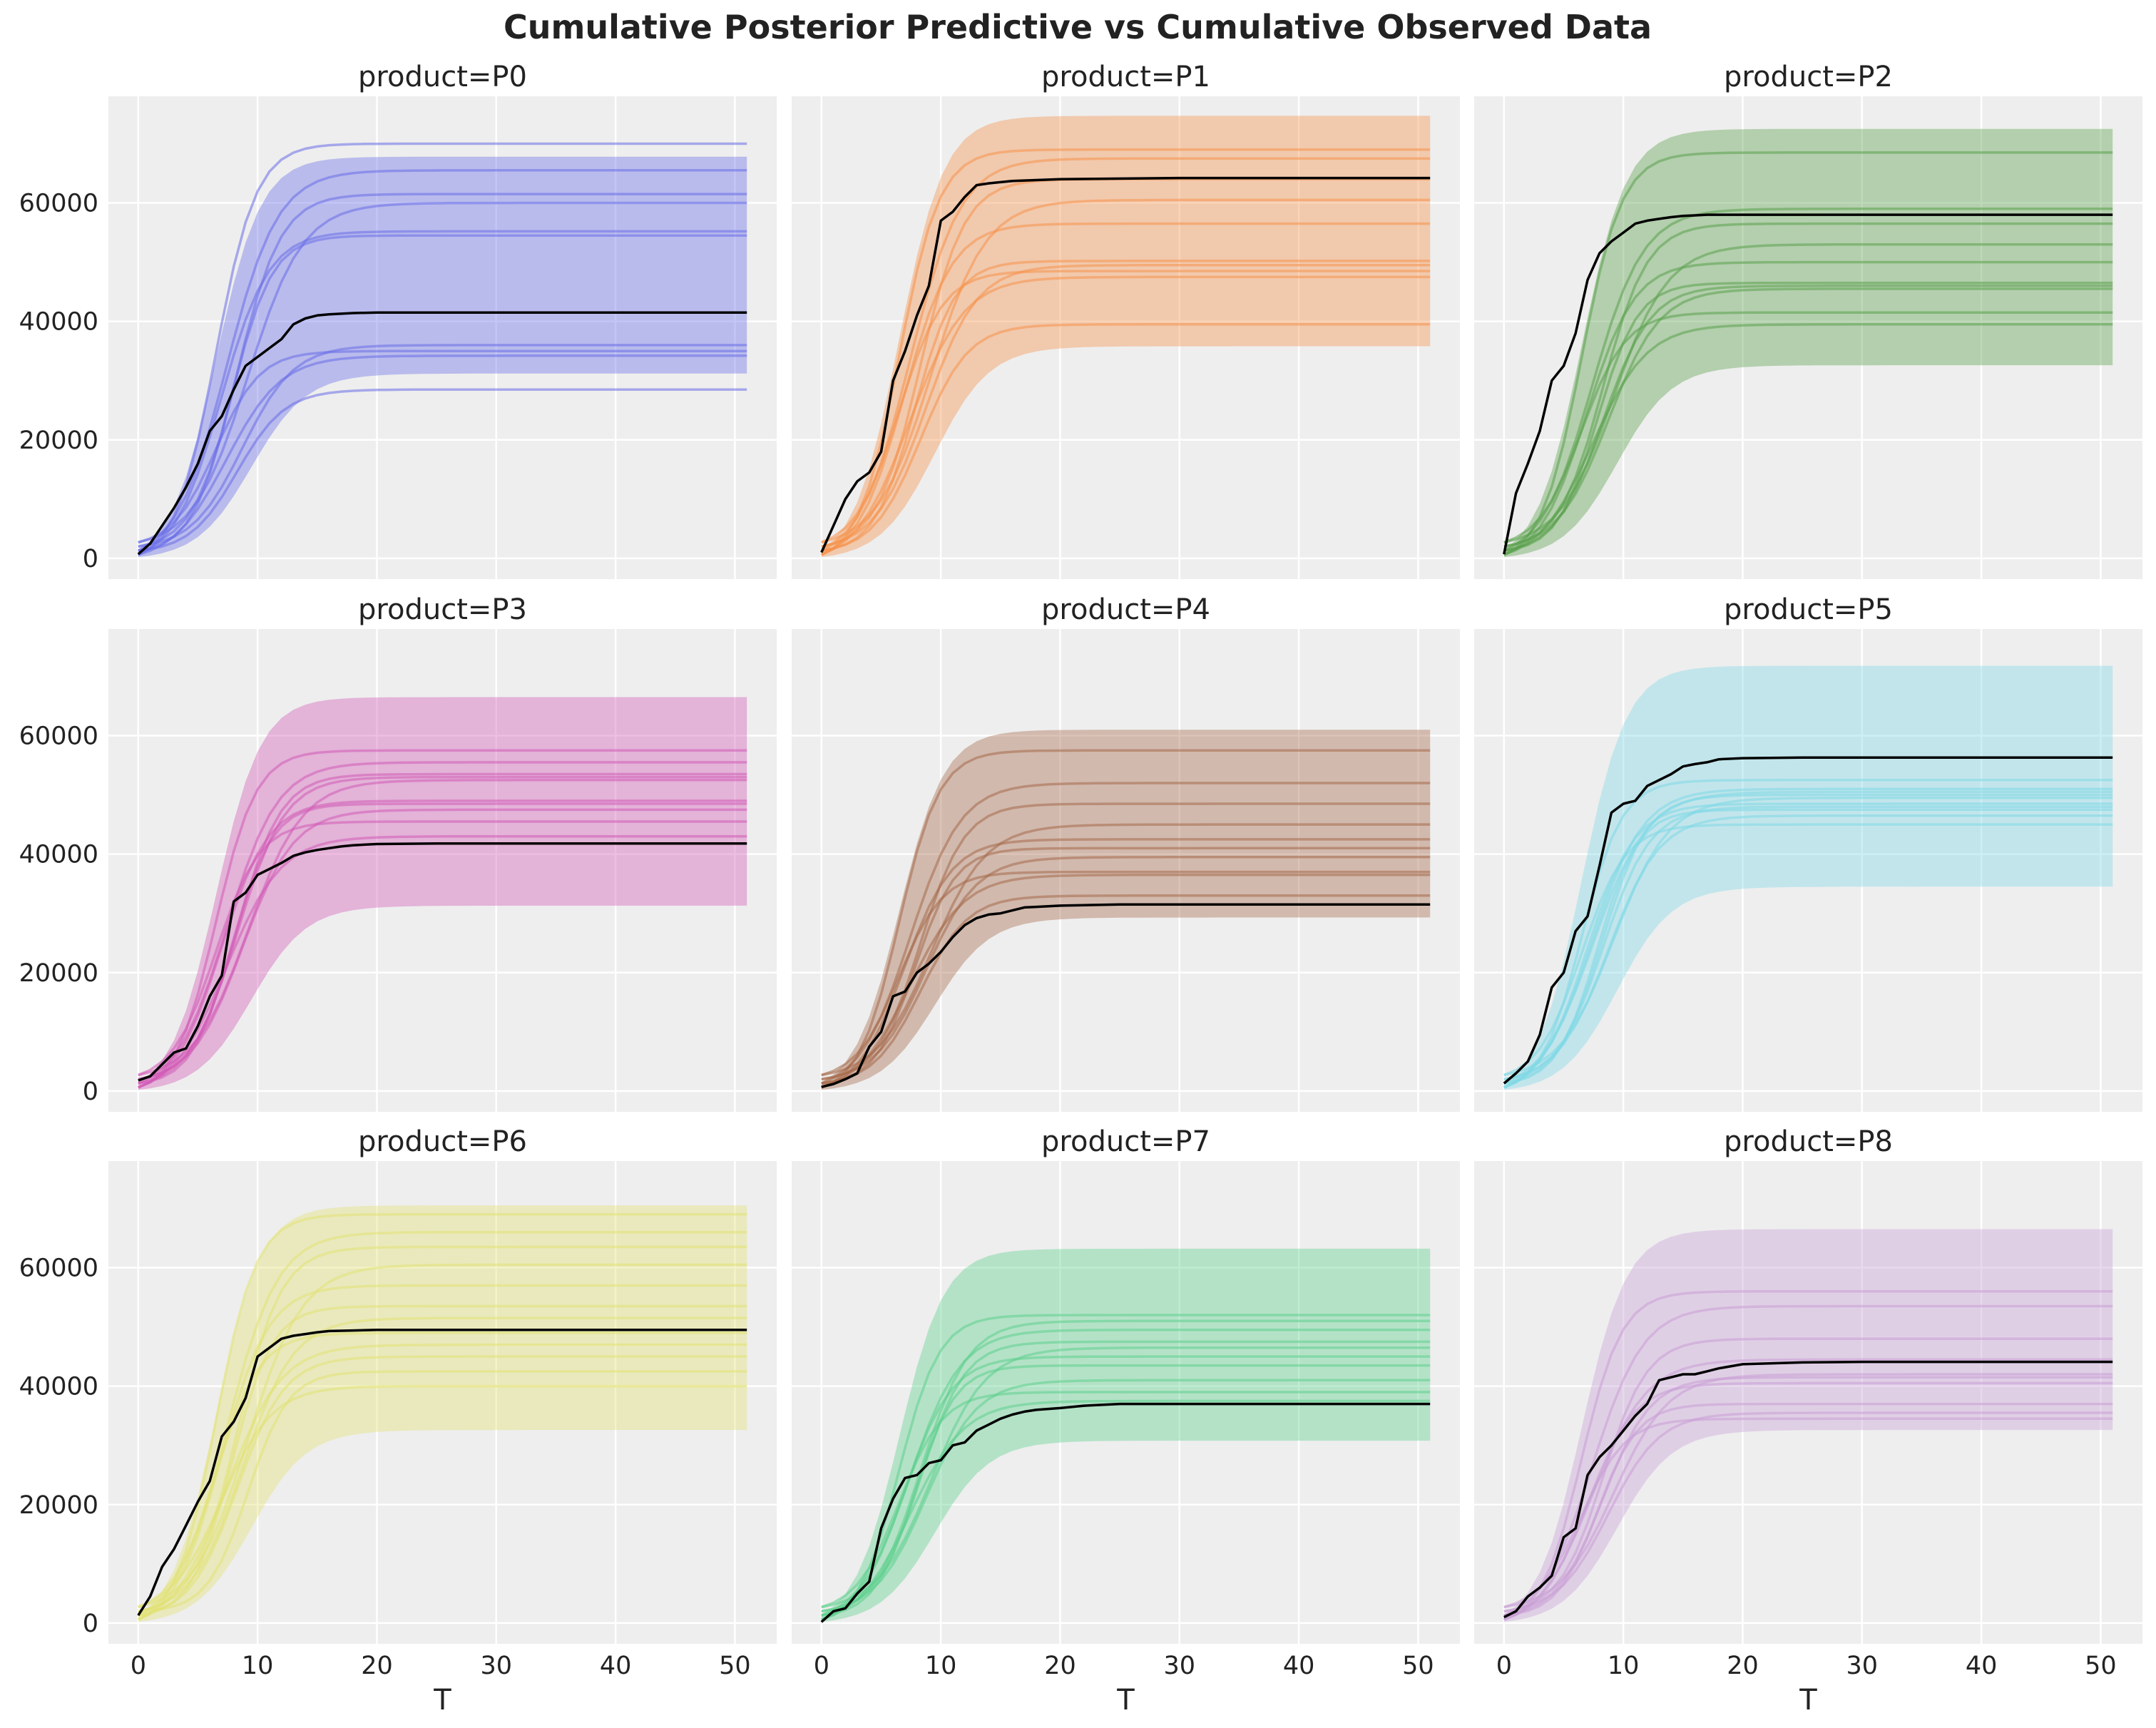  What do you see at coordinates (1808, 609) in the screenshot?
I see `panel-title: product=P5` at bounding box center [1808, 609].